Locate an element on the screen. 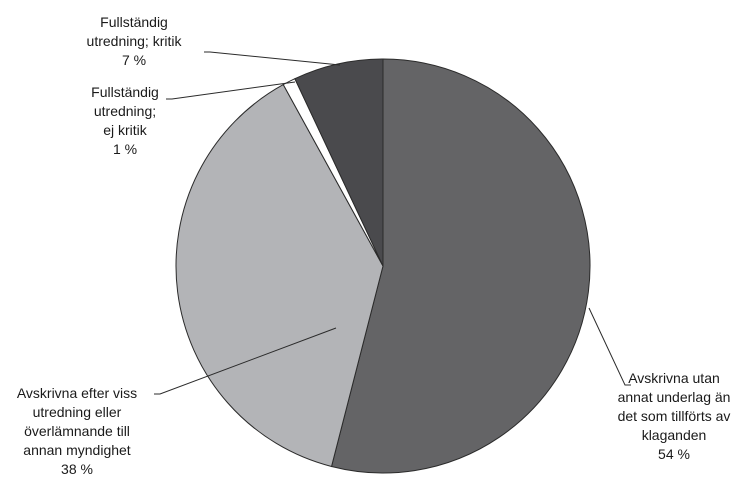 The image size is (754, 484). slice-label-line: utredning; kritik is located at coordinates (135, 41).